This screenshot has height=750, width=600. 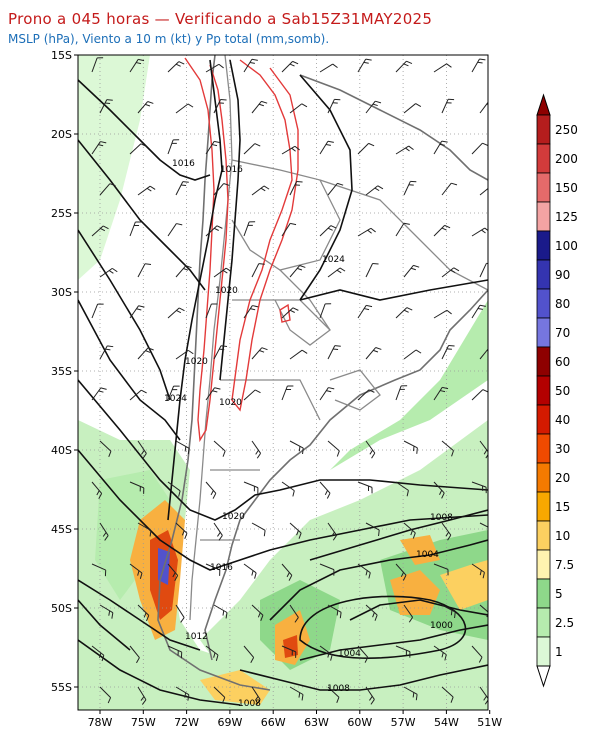 What do you see at coordinates (359, 722) in the screenshot?
I see `lon-tick-label: 60W` at bounding box center [359, 722].